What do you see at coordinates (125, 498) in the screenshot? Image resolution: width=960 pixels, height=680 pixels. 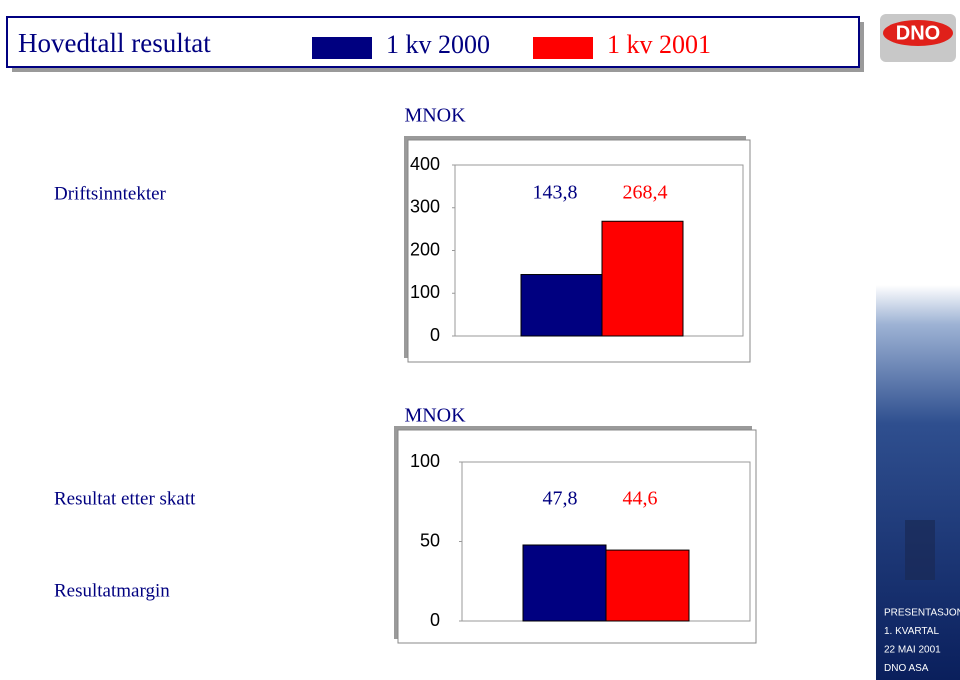 I see `row-label: Resultat etter skatt` at bounding box center [125, 498].